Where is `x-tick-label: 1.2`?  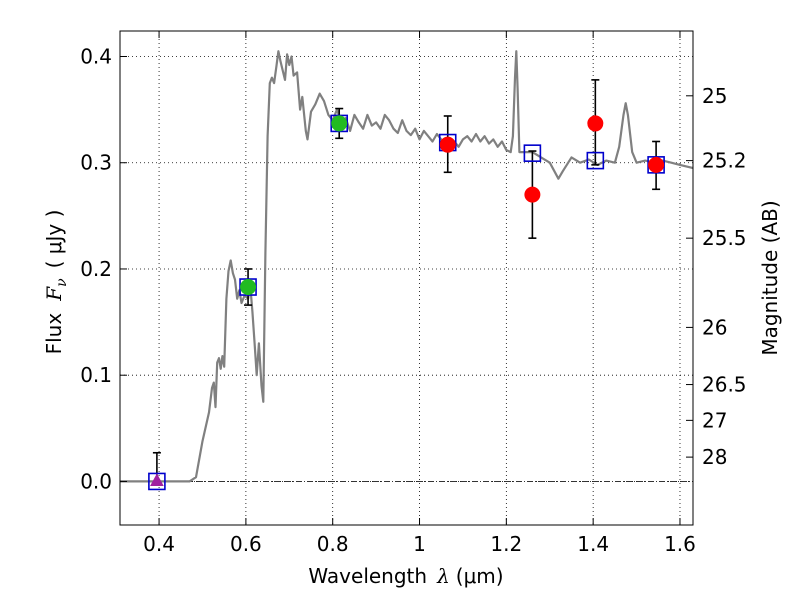 x-tick-label: 1.2 is located at coordinates (506, 544).